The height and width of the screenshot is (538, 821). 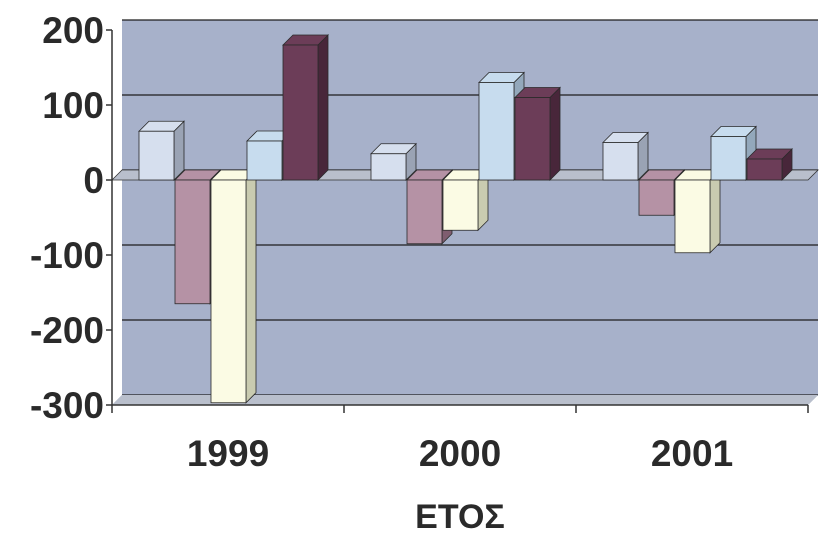 I want to click on y-tick-label: 100, so click(x=73, y=105).